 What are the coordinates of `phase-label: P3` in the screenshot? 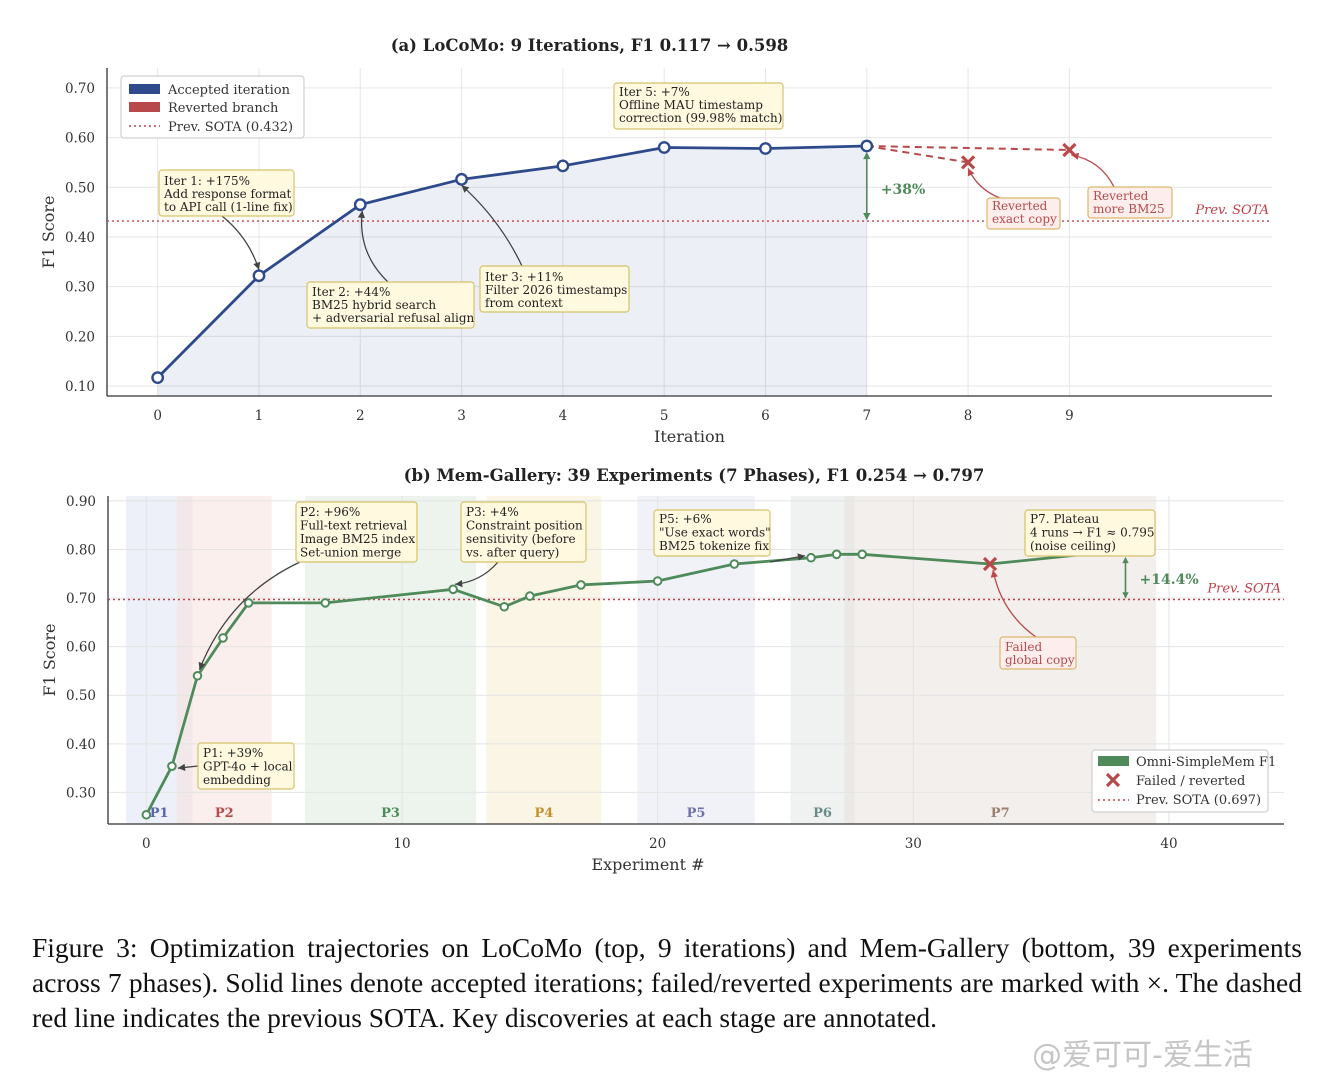 It's located at (390, 813).